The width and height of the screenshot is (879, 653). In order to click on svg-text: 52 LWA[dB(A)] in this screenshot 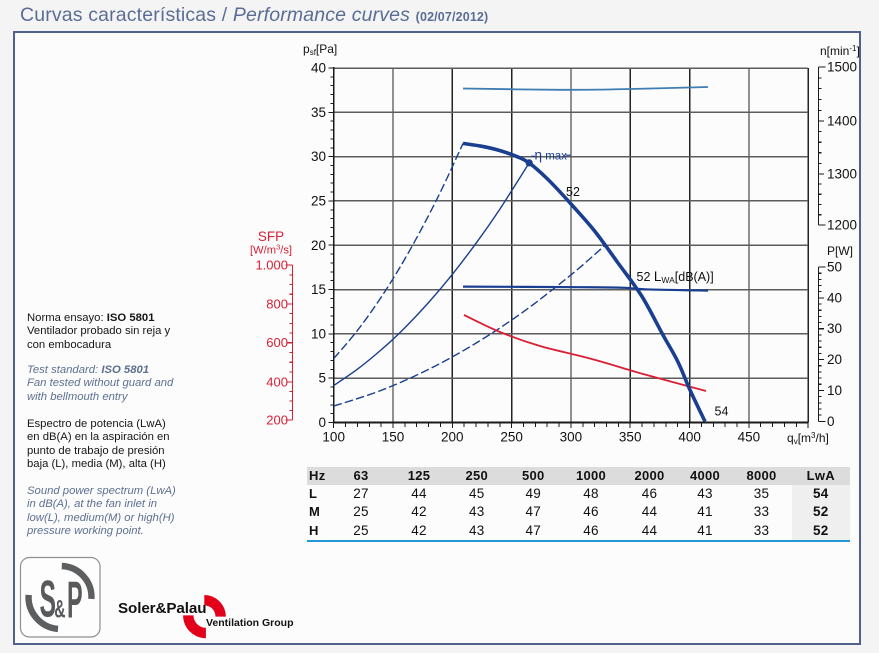, I will do `click(675, 277)`.